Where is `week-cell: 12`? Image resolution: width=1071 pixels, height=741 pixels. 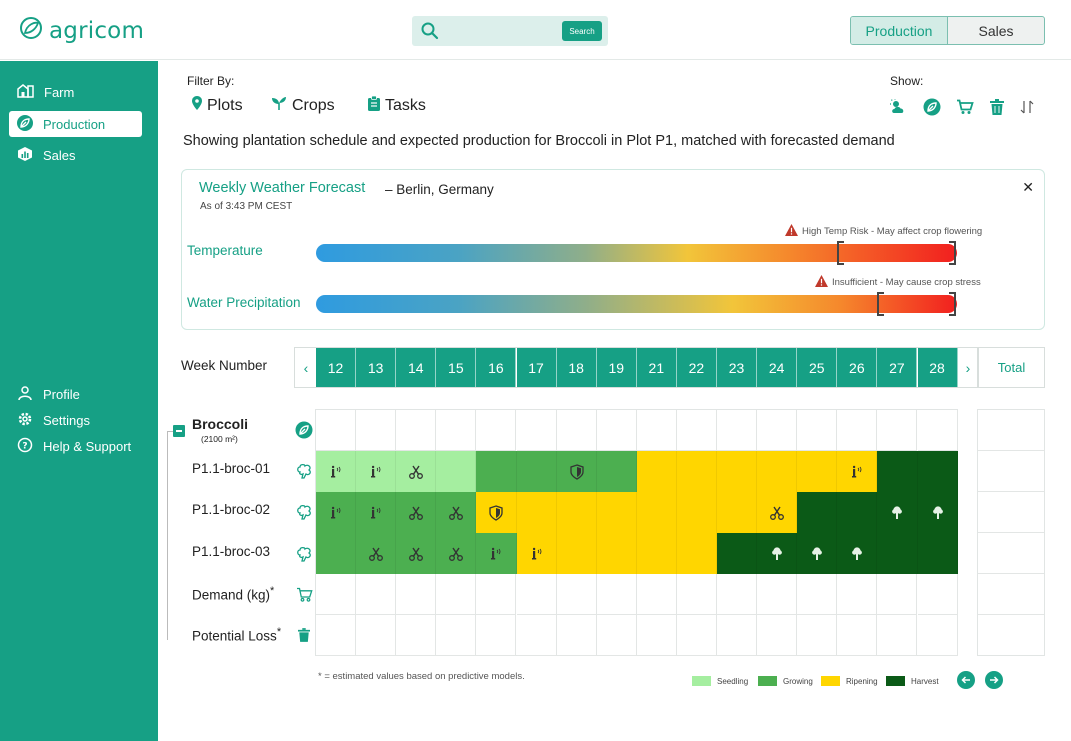 week-cell: 12 is located at coordinates (336, 367).